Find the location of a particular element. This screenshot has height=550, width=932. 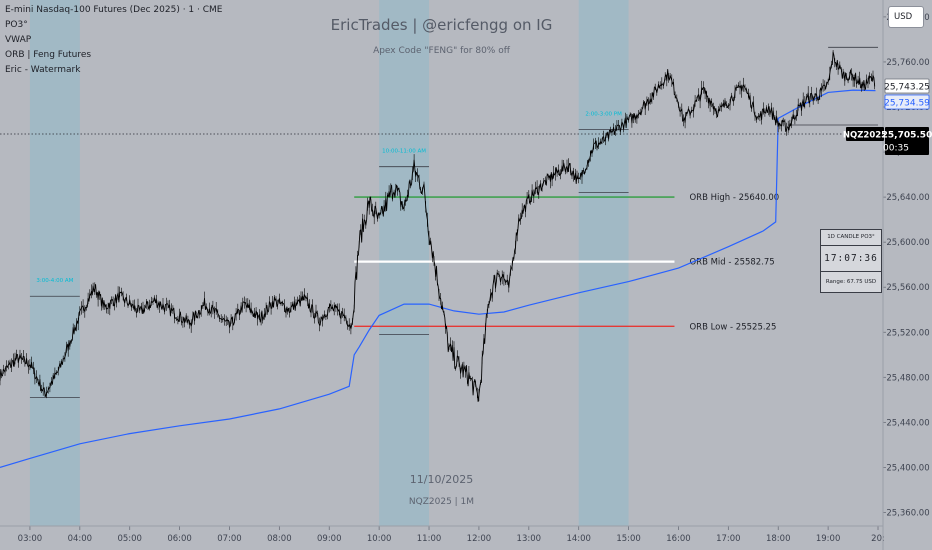

last-symbol-label: NQZ2025 is located at coordinates (865, 136).